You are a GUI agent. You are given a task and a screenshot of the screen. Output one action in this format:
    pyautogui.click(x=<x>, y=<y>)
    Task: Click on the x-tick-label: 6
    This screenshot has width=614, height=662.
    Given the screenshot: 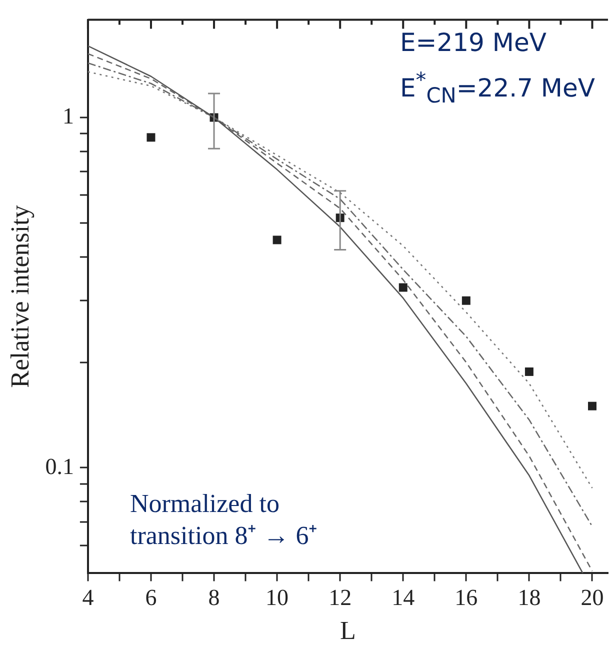 What is the action you would take?
    pyautogui.click(x=151, y=597)
    